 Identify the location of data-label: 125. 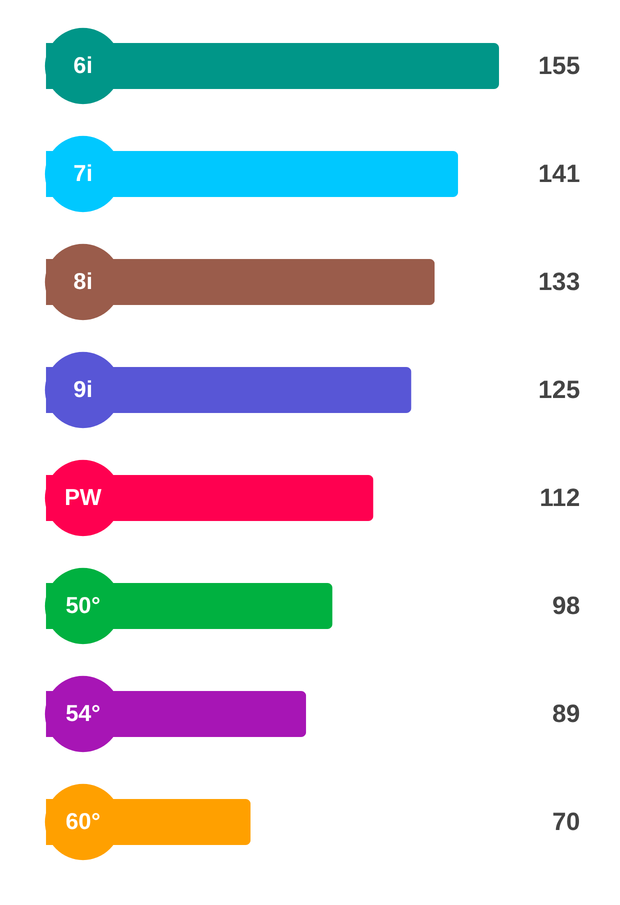
(559, 390).